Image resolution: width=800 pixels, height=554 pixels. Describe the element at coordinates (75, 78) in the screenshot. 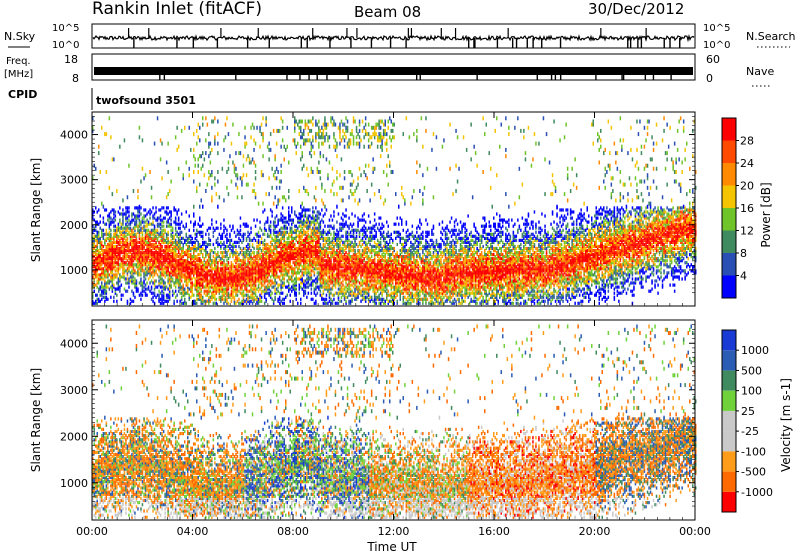

I see `freq-left-tick-bottom: 8` at that location.